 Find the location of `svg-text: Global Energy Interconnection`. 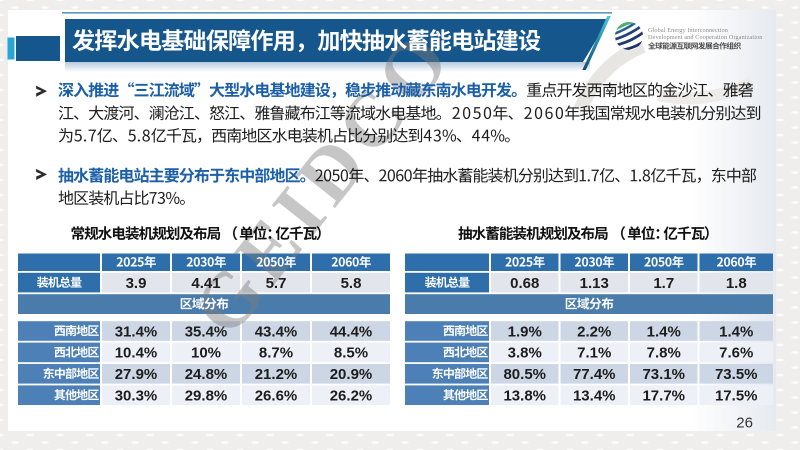

svg-text: Global Energy Interconnection is located at coordinates (688, 30).